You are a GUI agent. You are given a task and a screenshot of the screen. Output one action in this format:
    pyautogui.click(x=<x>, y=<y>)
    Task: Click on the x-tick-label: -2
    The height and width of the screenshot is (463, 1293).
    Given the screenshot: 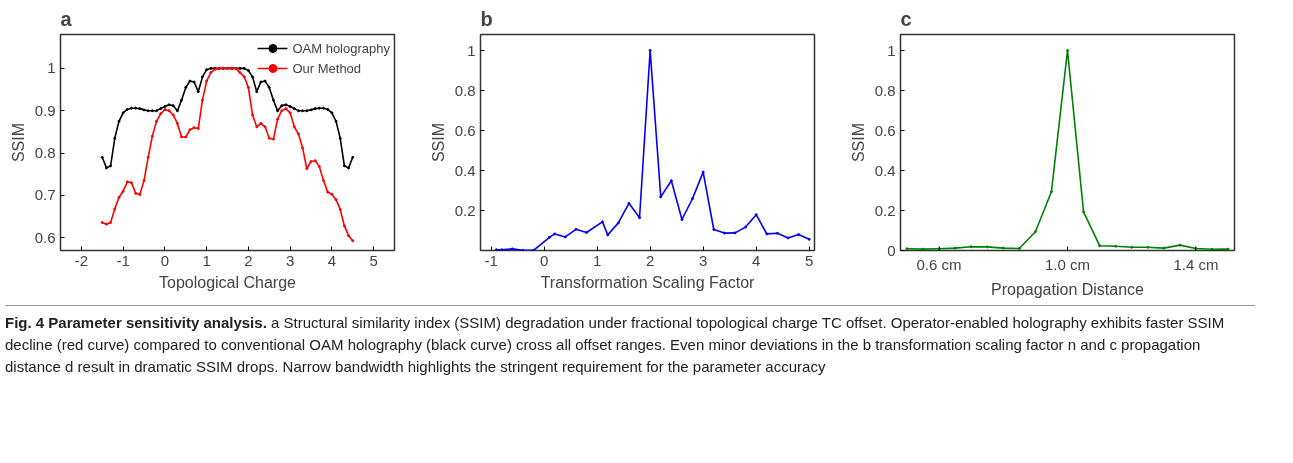 What is the action you would take?
    pyautogui.click(x=81, y=260)
    